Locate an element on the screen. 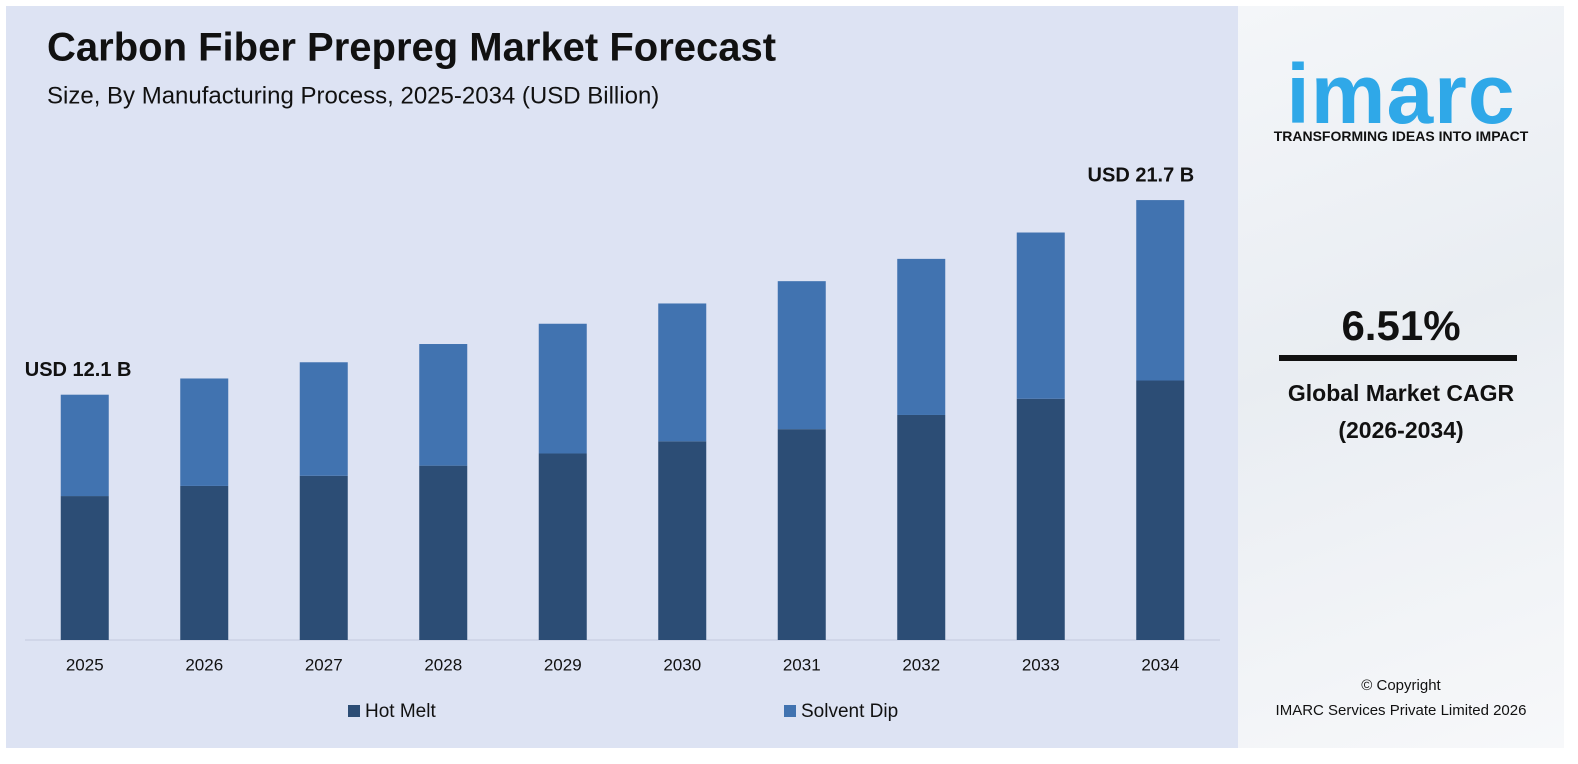 Image resolution: width=1578 pixels, height=764 pixels. logo: imarc is located at coordinates (1401, 94).